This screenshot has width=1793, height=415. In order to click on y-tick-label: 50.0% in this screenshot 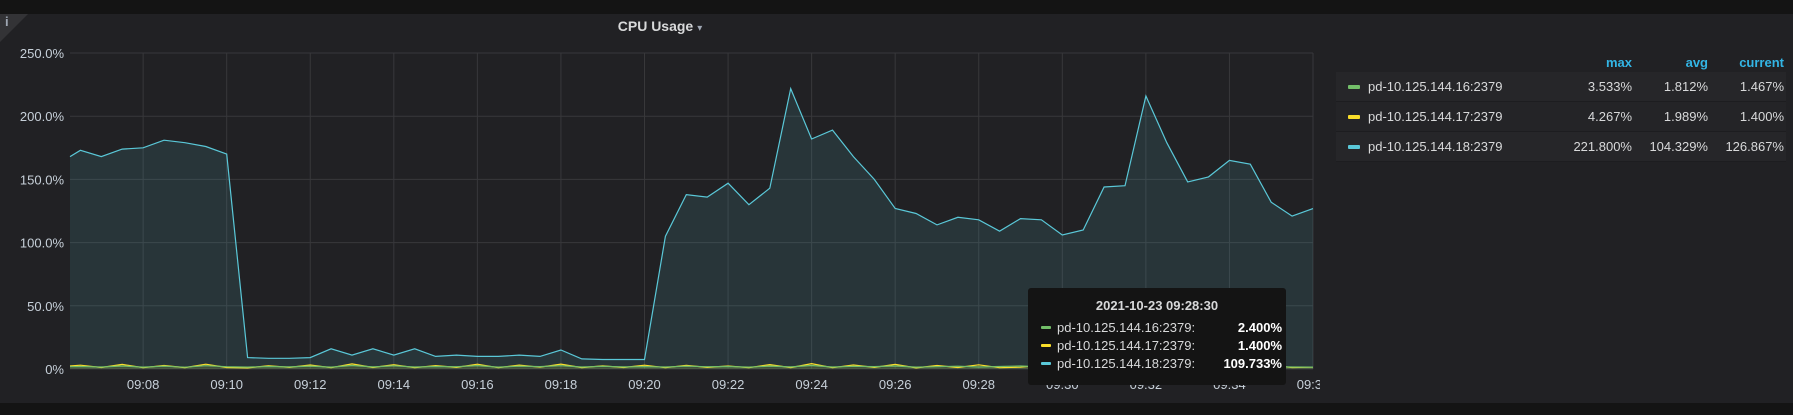, I will do `click(45, 306)`.